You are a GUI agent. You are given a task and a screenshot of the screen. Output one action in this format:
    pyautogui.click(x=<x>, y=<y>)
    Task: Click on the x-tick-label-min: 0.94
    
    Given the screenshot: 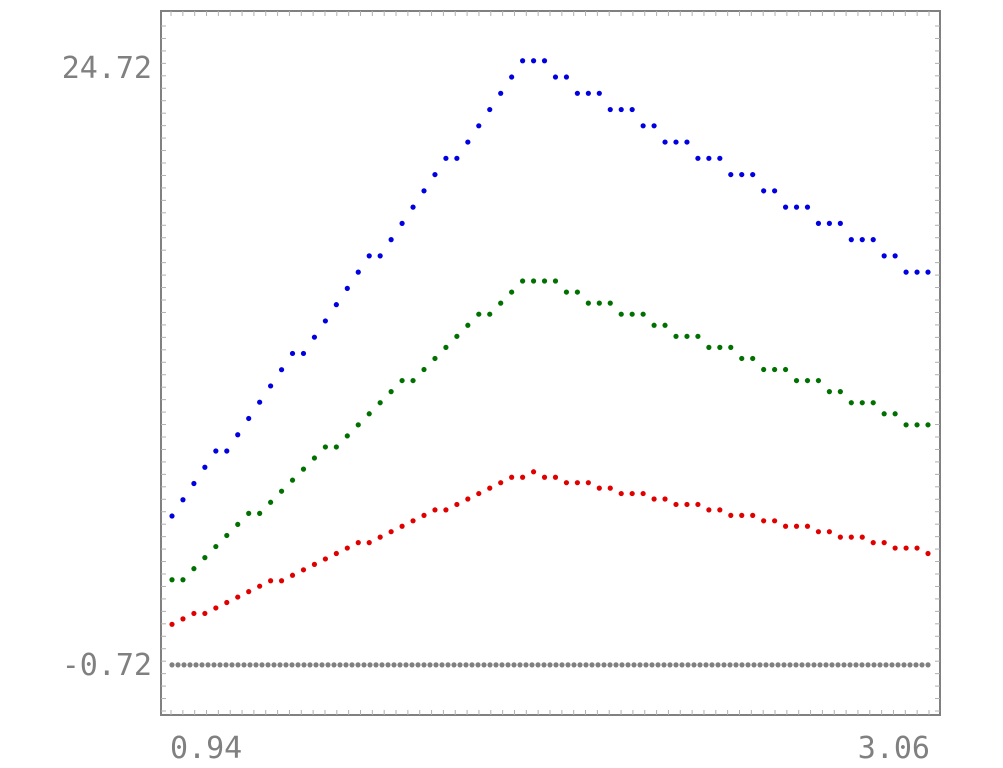 What is the action you would take?
    pyautogui.click(x=206, y=748)
    